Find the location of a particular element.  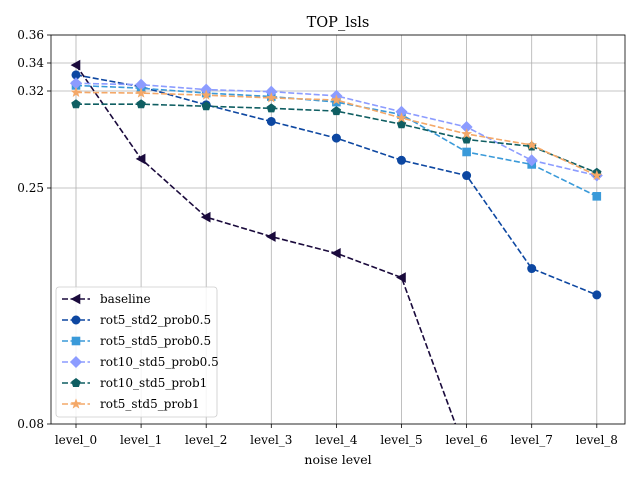

x-tick-label: level_0 is located at coordinates (76, 440).